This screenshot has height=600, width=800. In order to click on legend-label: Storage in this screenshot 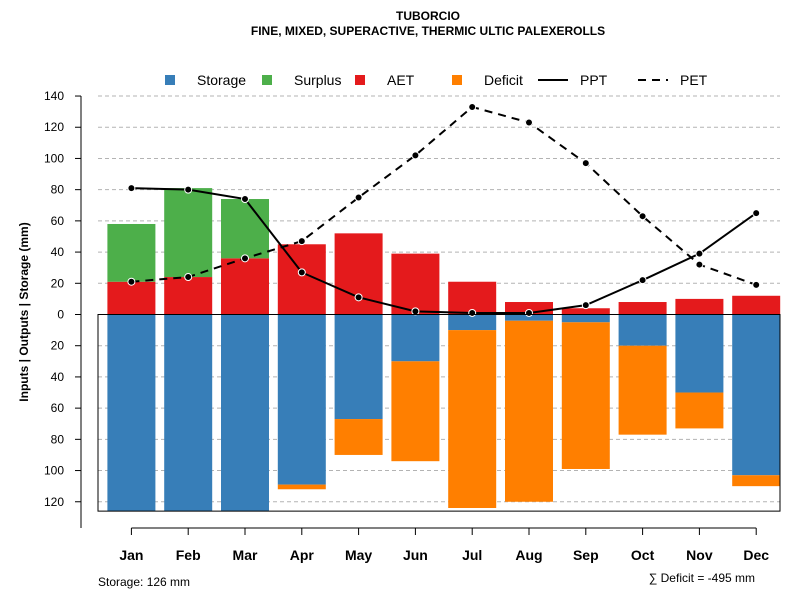, I will do `click(221, 80)`.